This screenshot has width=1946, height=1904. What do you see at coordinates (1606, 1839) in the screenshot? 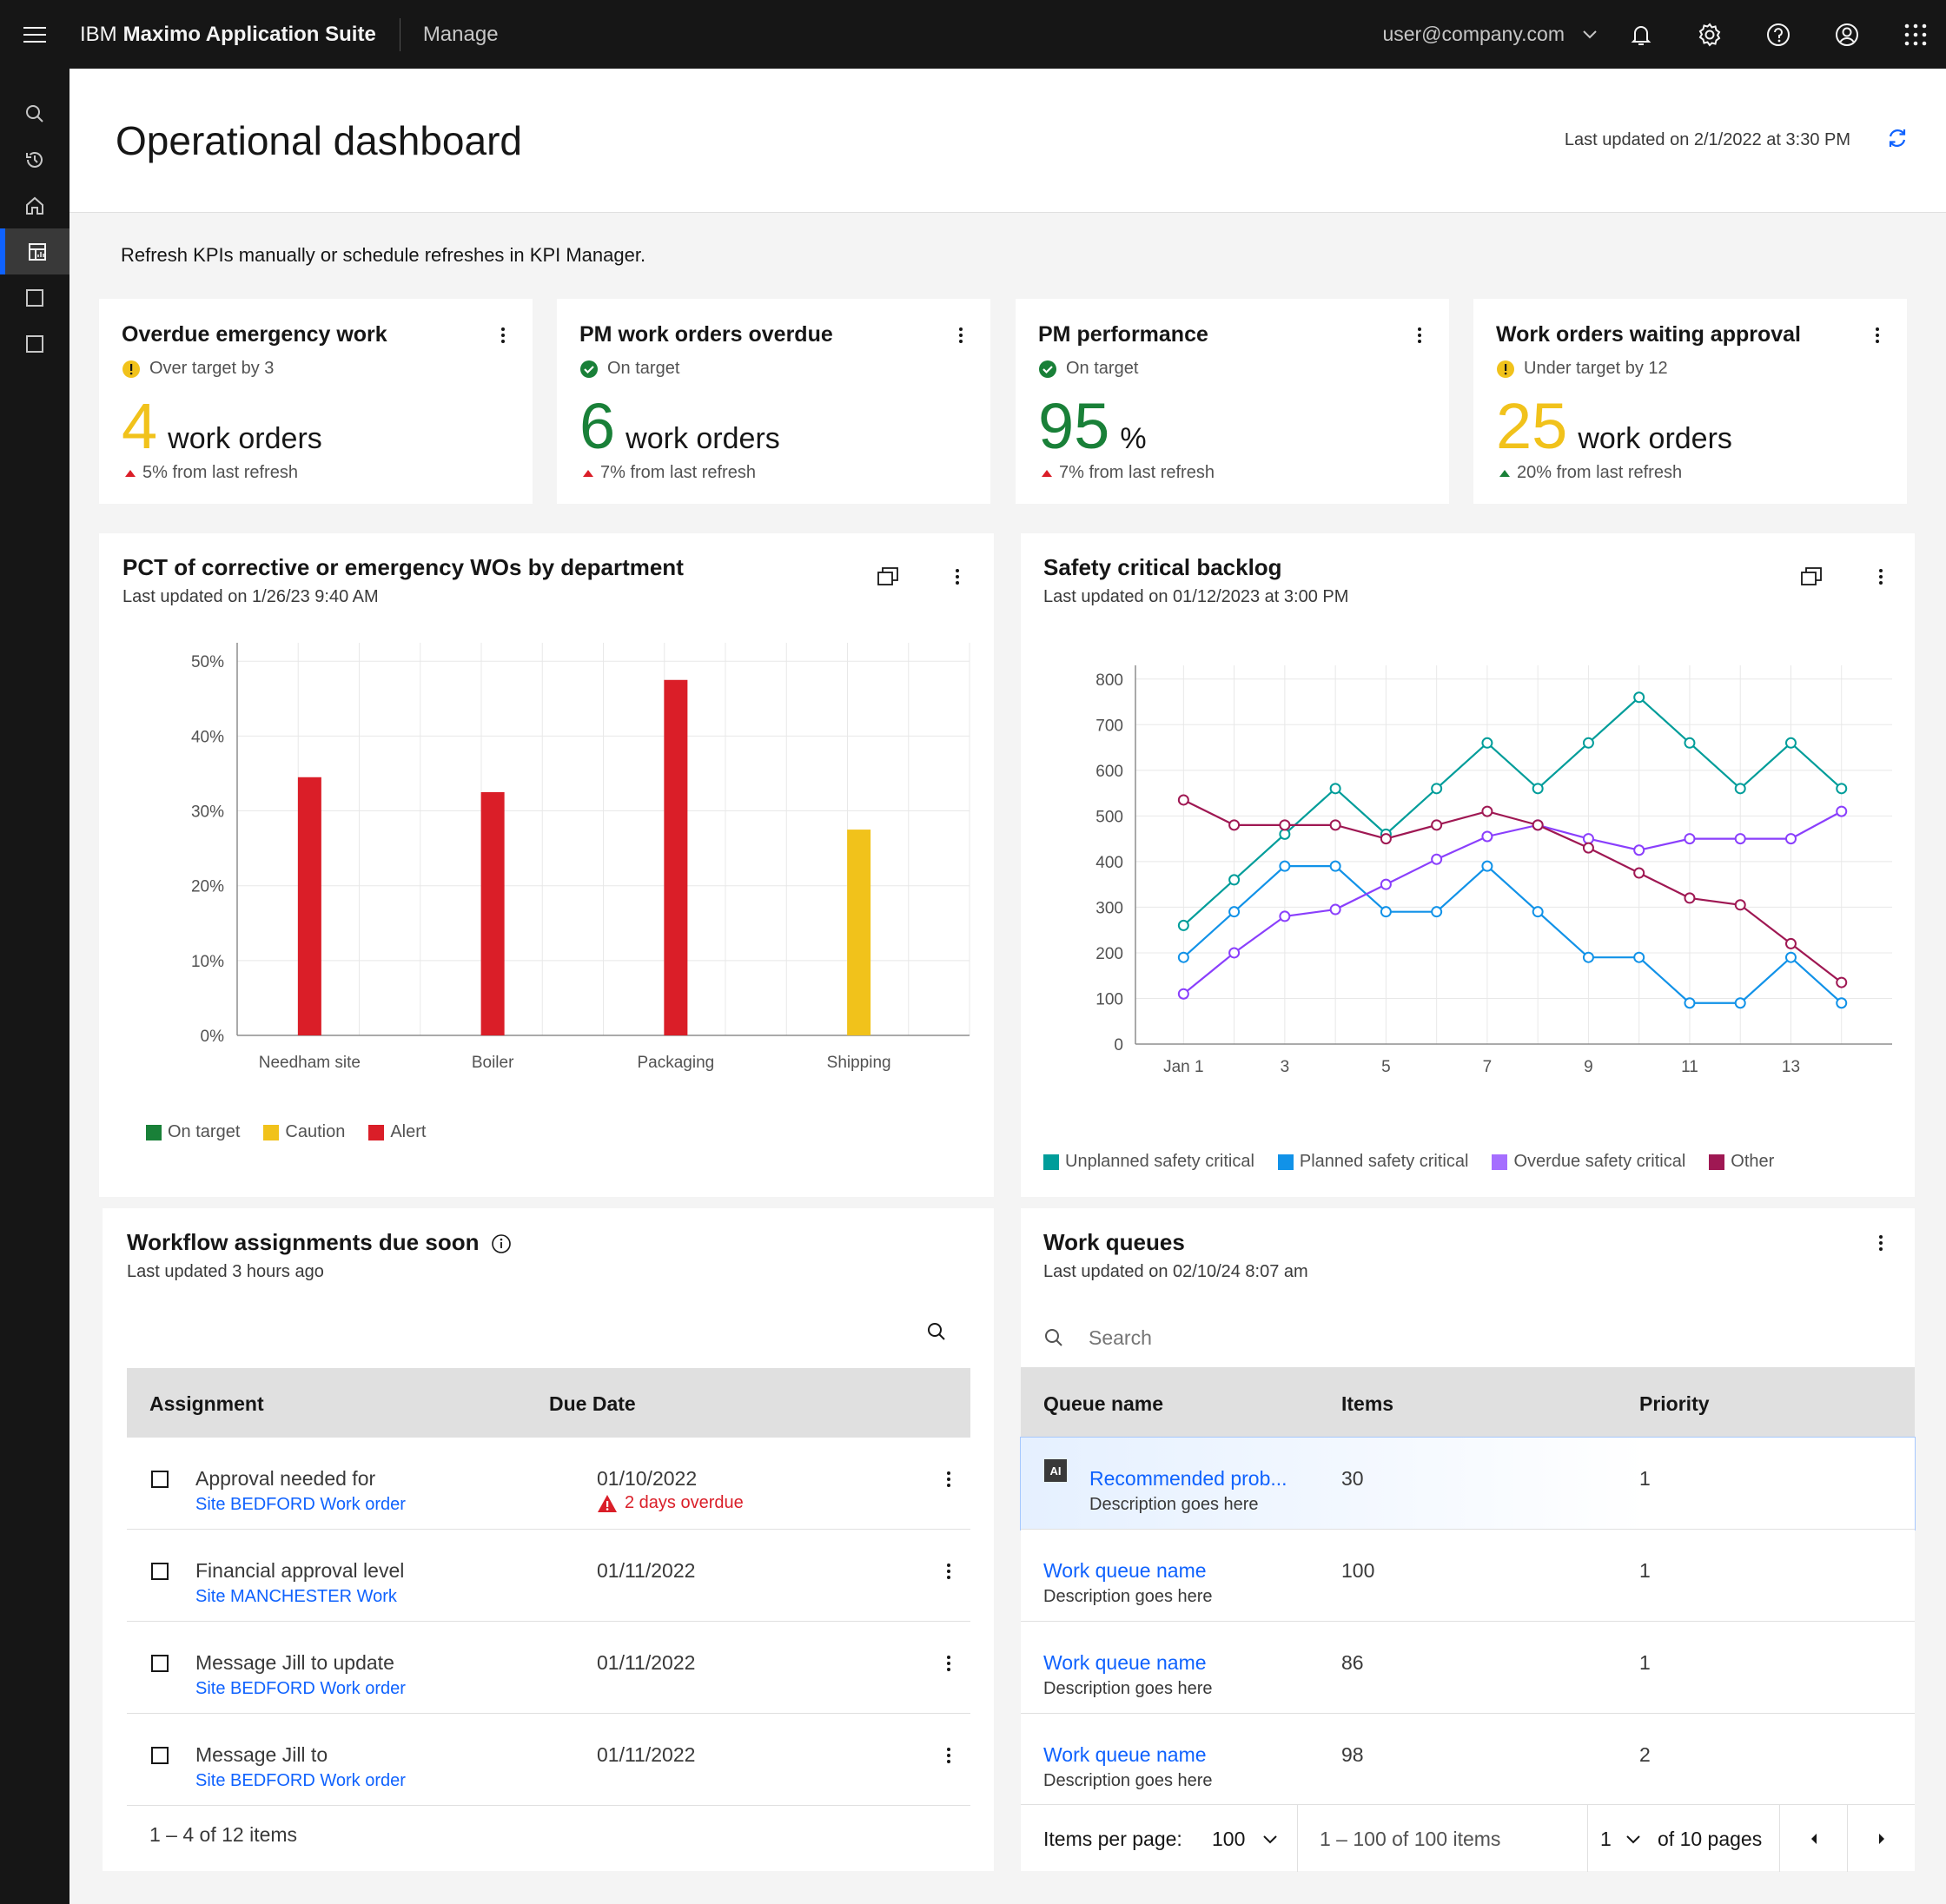
I see `page-select: 1` at bounding box center [1606, 1839].